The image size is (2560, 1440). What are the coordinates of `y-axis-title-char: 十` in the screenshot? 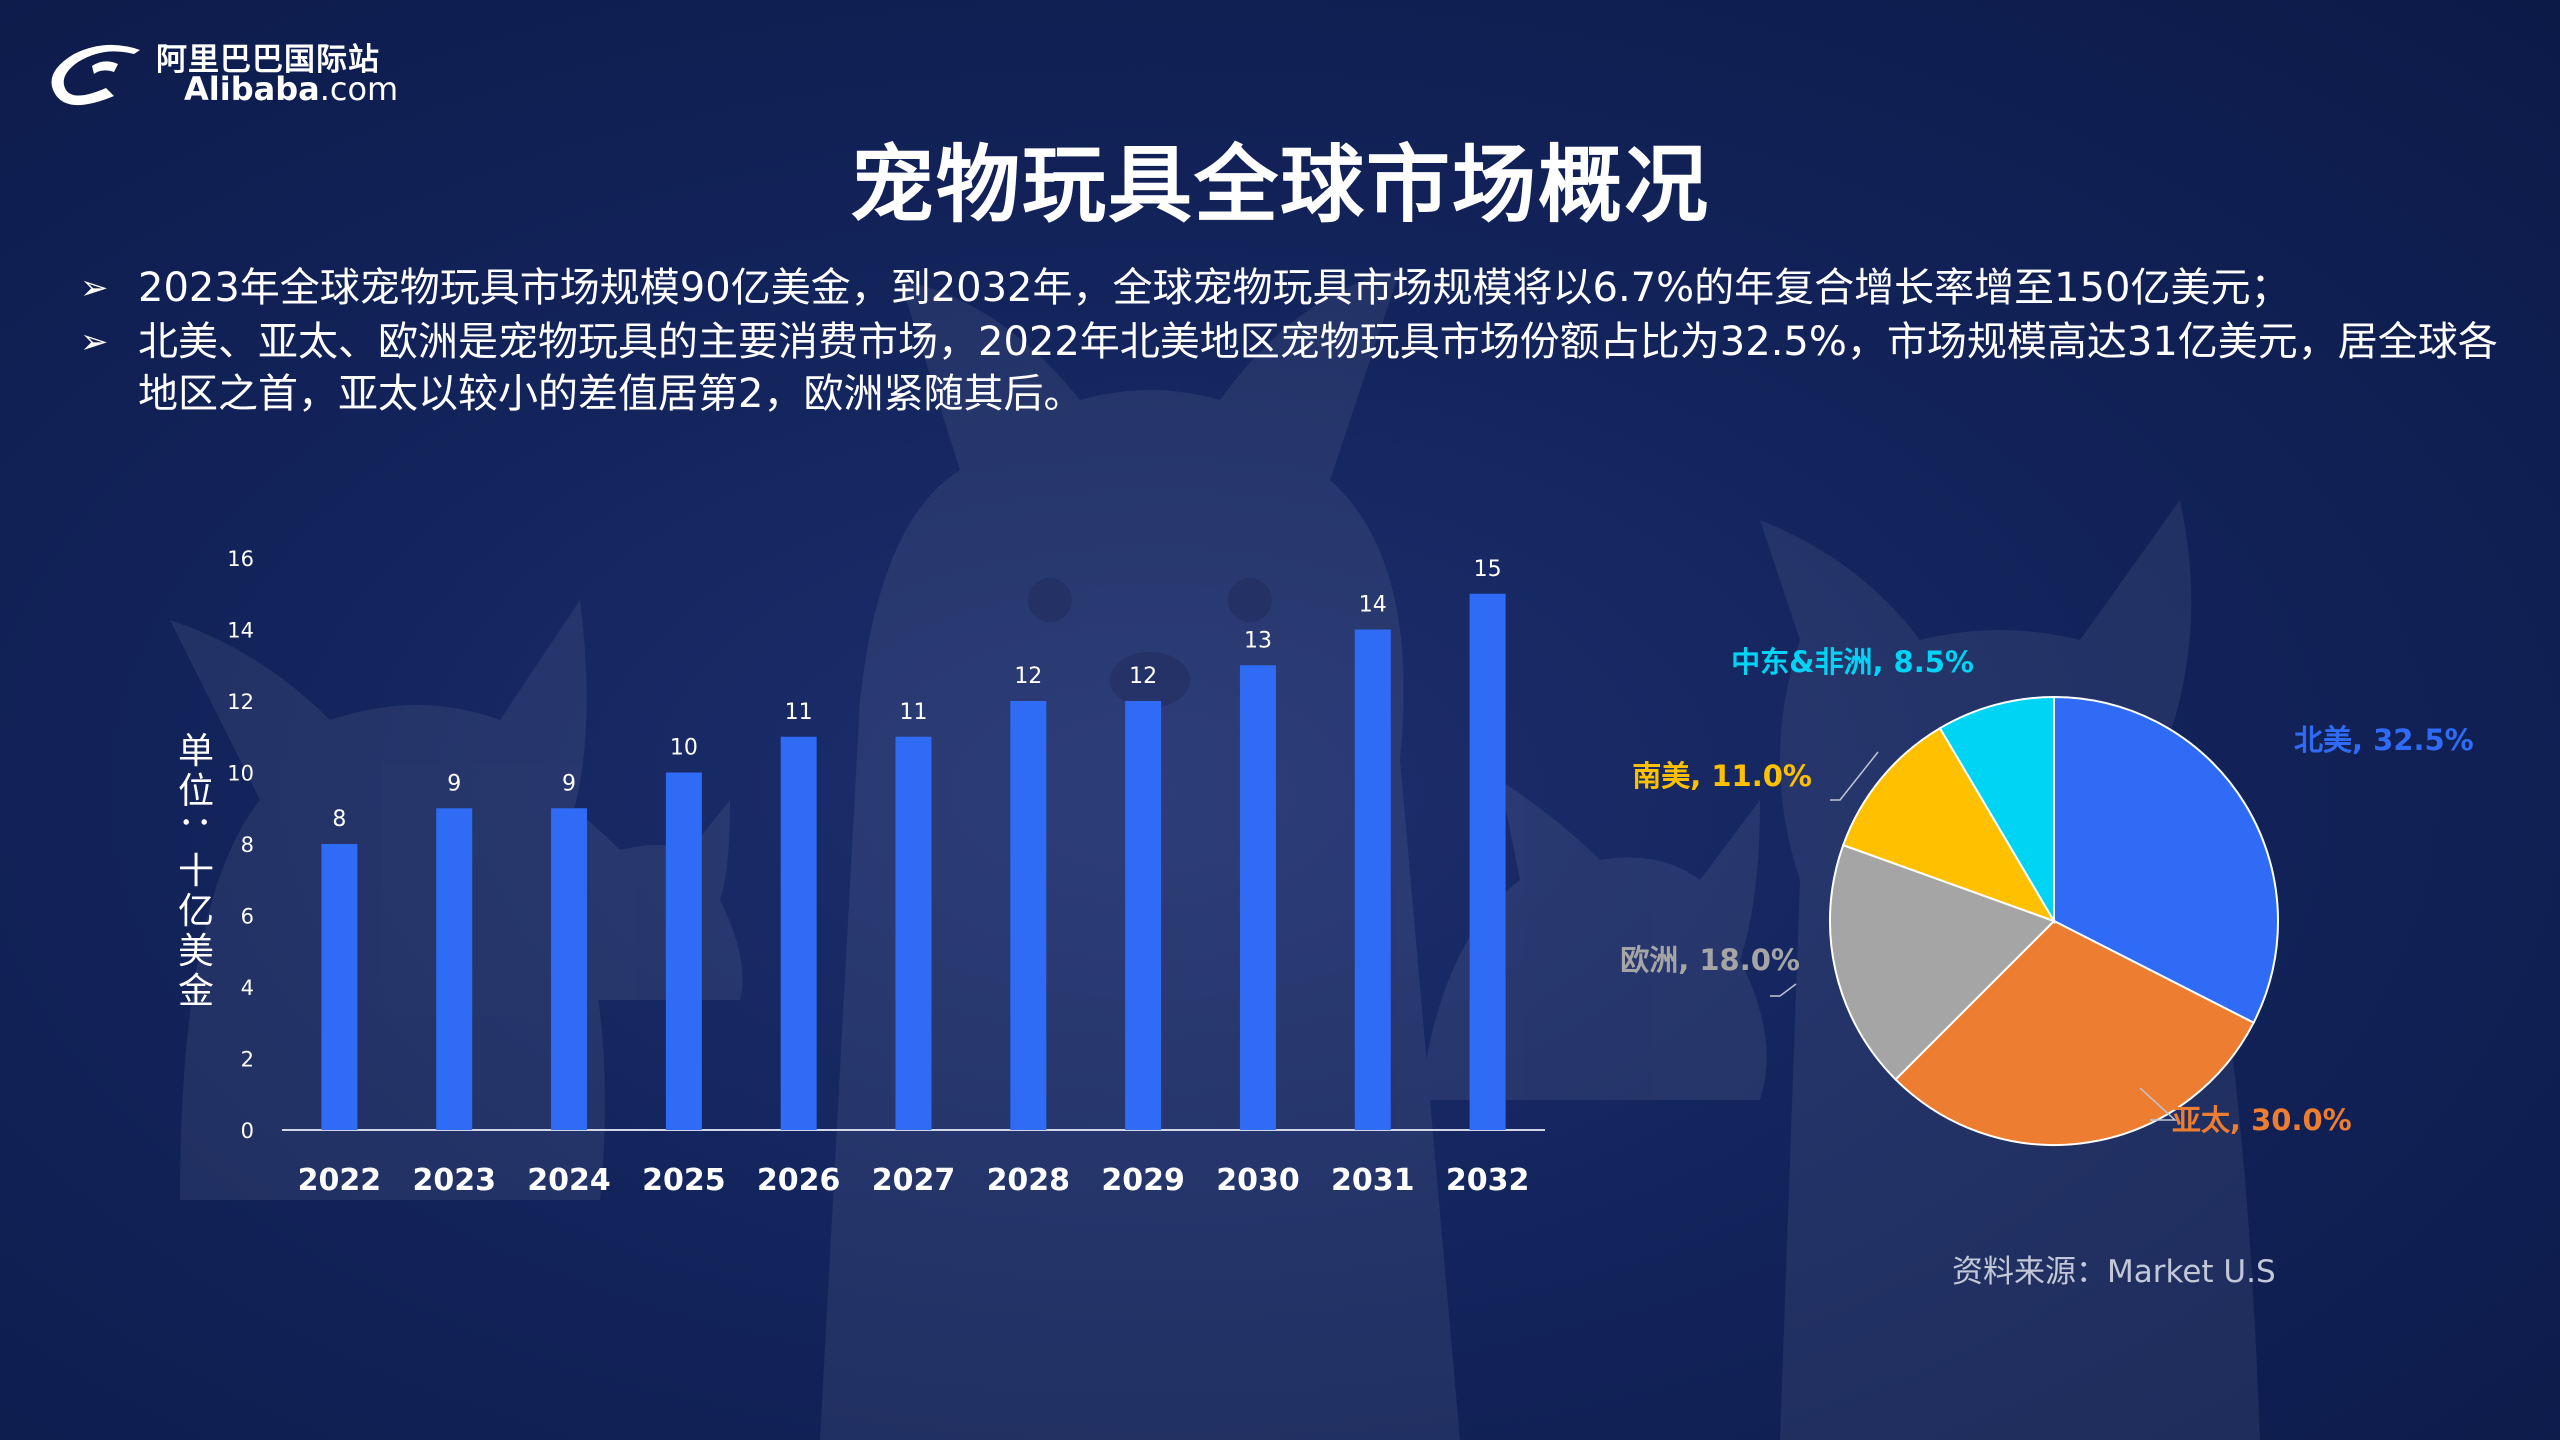 It's located at (196, 871).